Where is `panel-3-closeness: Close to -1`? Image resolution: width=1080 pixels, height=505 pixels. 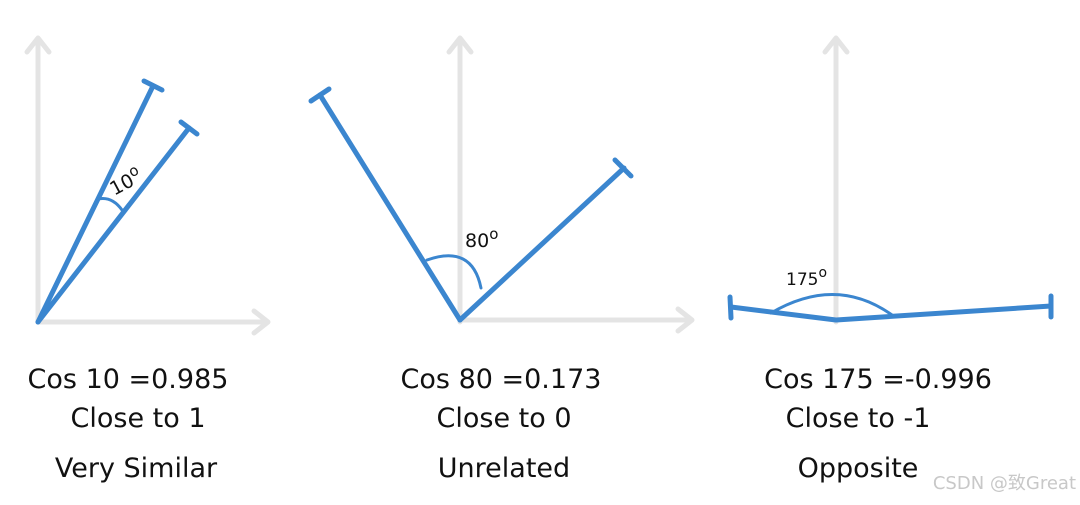 panel-3-closeness: Close to -1 is located at coordinates (858, 418).